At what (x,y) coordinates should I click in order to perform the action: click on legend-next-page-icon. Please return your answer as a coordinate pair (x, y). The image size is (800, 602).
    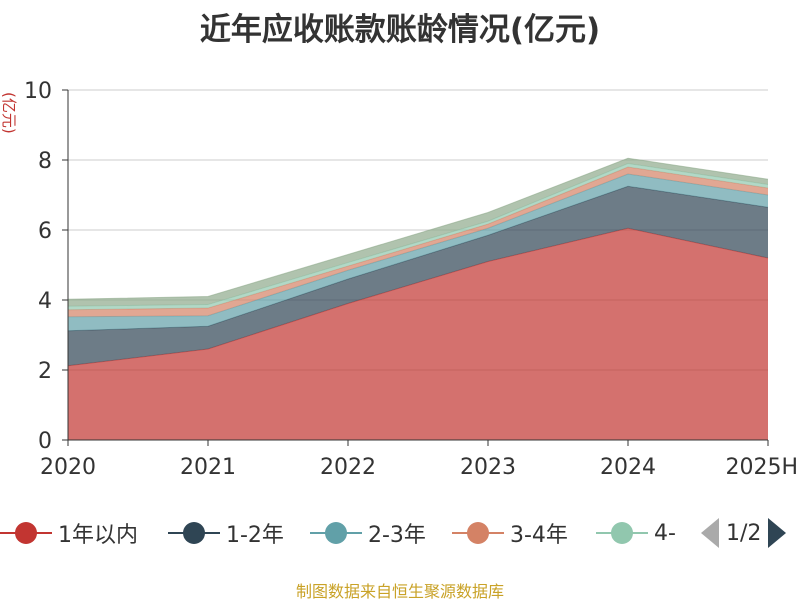
    Looking at the image, I should click on (777, 533).